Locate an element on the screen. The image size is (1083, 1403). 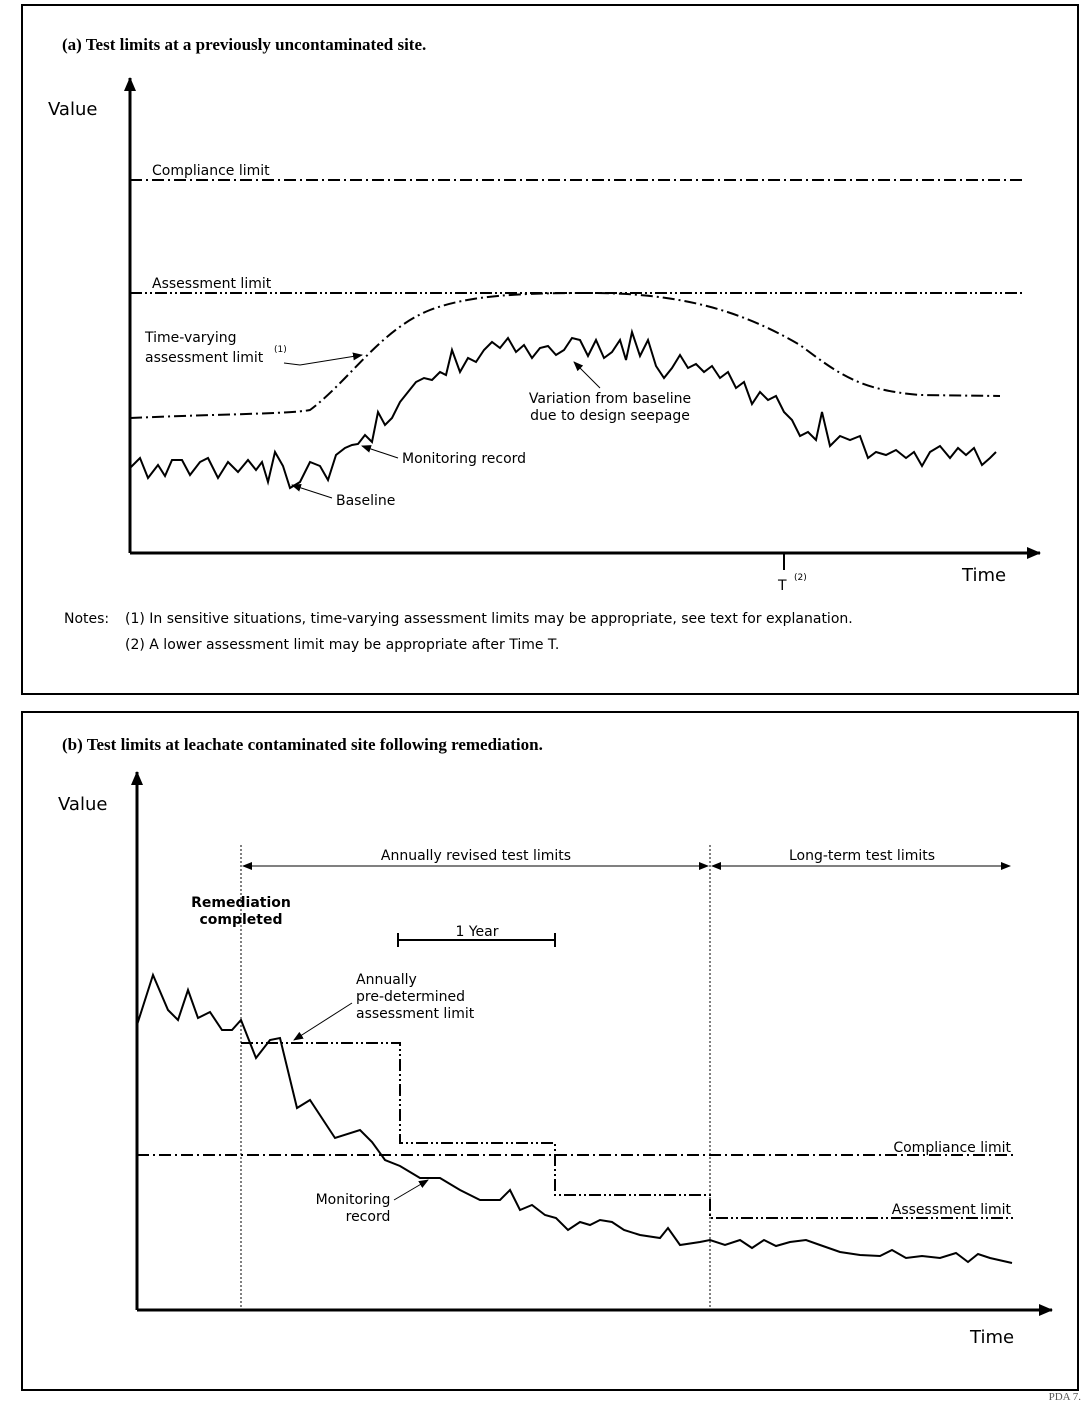
label: Remediation is located at coordinates (241, 903).